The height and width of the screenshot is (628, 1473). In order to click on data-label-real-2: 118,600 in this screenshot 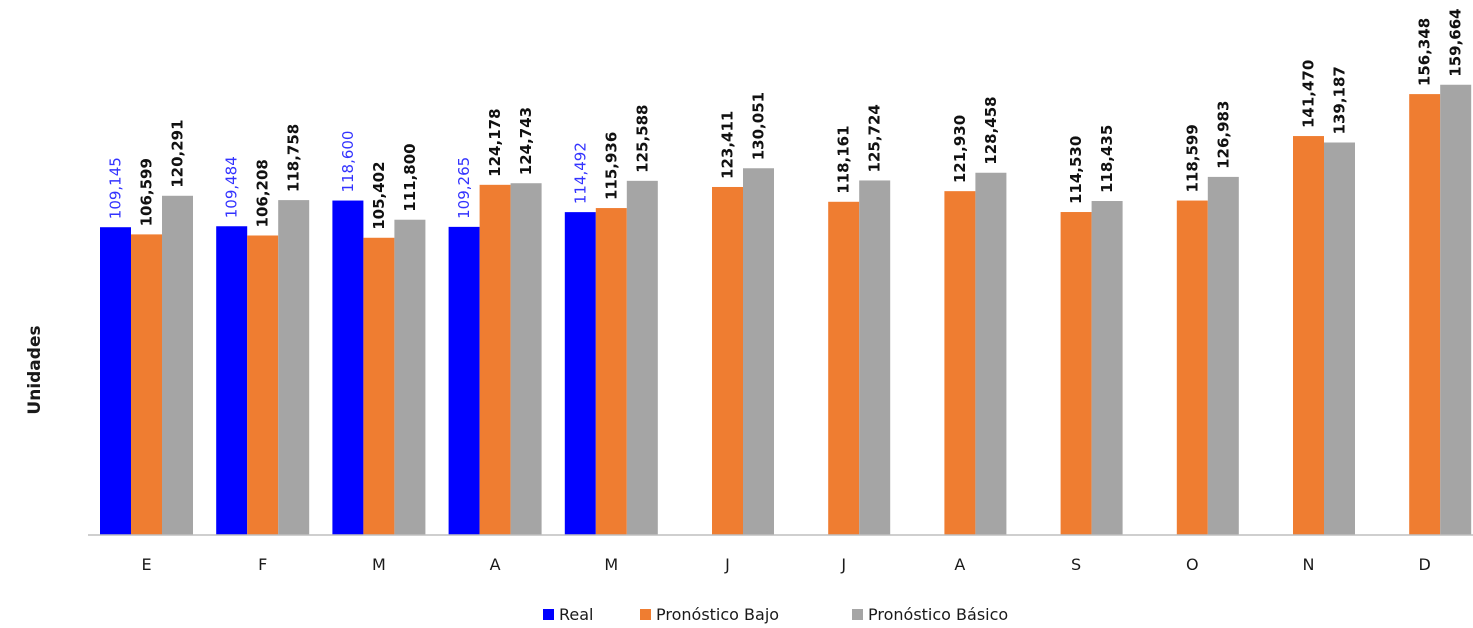, I will do `click(348, 162)`.